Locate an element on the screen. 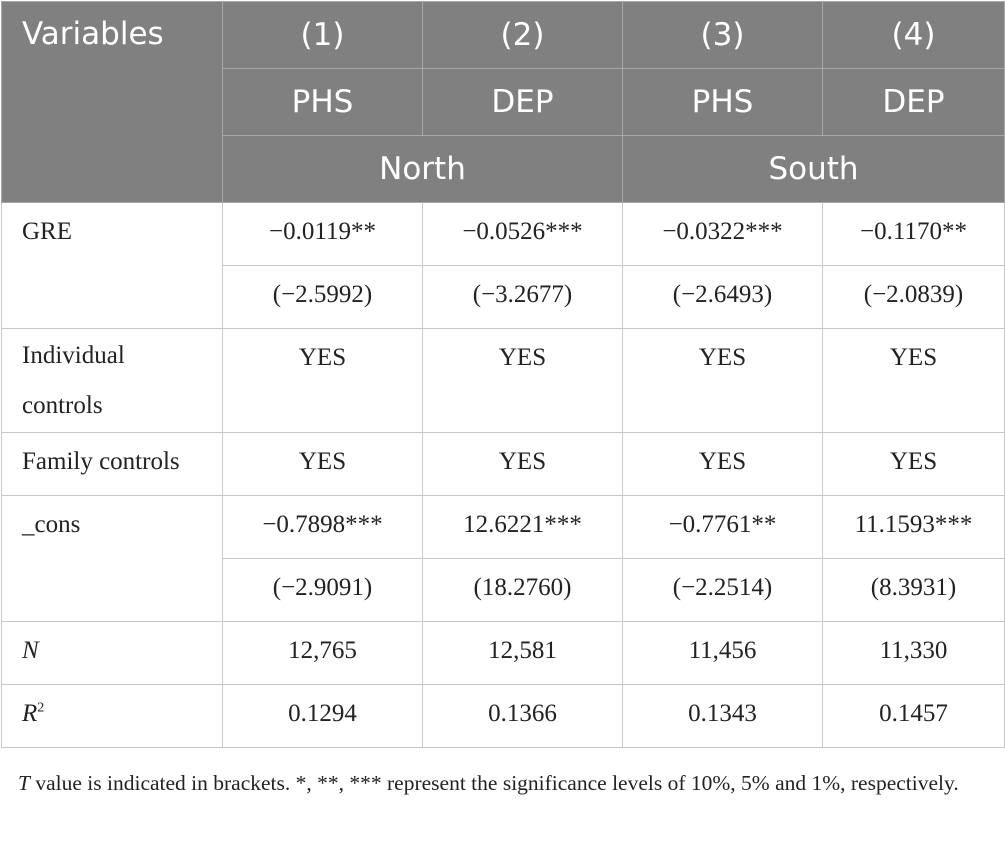 The image size is (1005, 843). cell-cons-coef-2: 12.6221*** is located at coordinates (522, 527).